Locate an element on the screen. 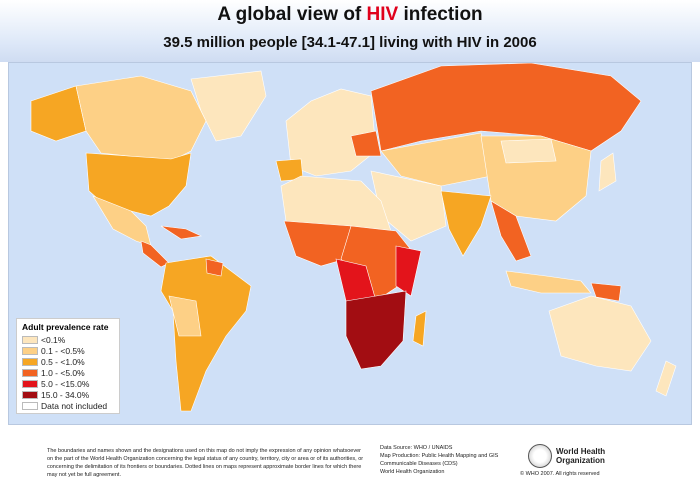 The image size is (700, 495). region-central-america is located at coordinates (155, 254).